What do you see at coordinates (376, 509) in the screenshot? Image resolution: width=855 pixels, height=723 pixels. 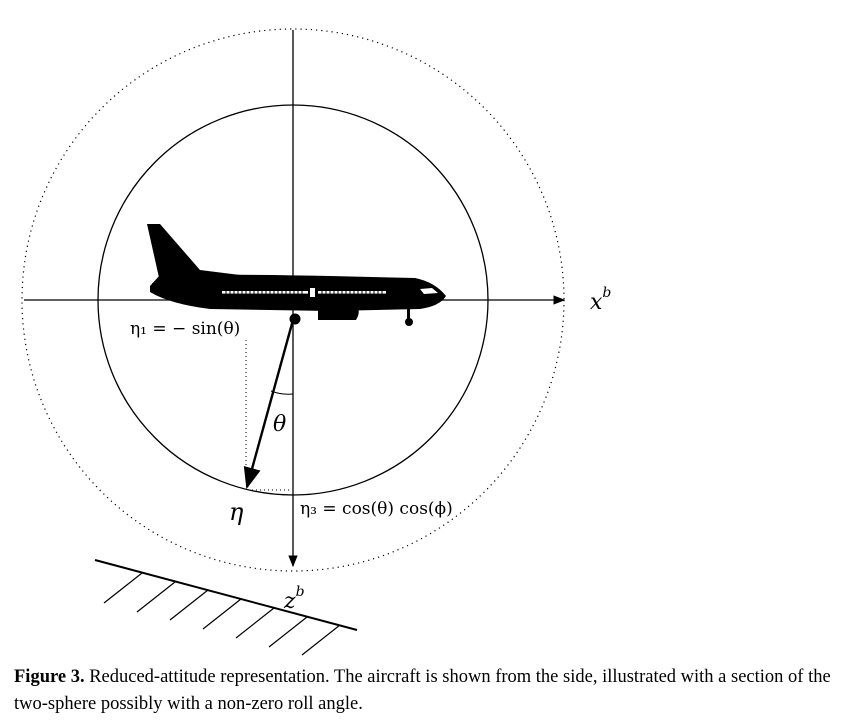 I see `eta3-label: η₃ = cos(θ) cos(ϕ)` at bounding box center [376, 509].